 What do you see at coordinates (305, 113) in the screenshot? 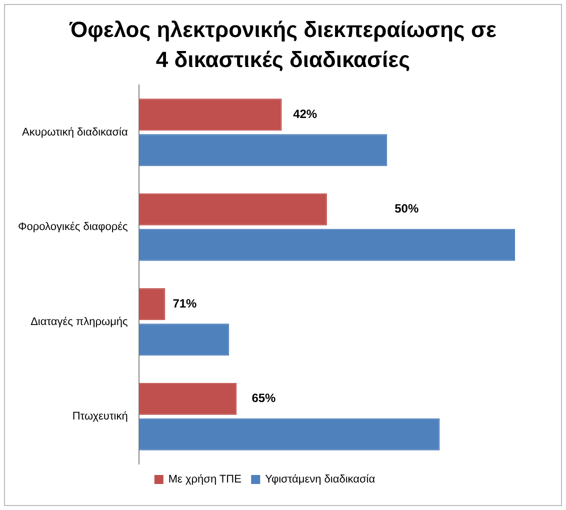
I see `annotation: 42%` at bounding box center [305, 113].